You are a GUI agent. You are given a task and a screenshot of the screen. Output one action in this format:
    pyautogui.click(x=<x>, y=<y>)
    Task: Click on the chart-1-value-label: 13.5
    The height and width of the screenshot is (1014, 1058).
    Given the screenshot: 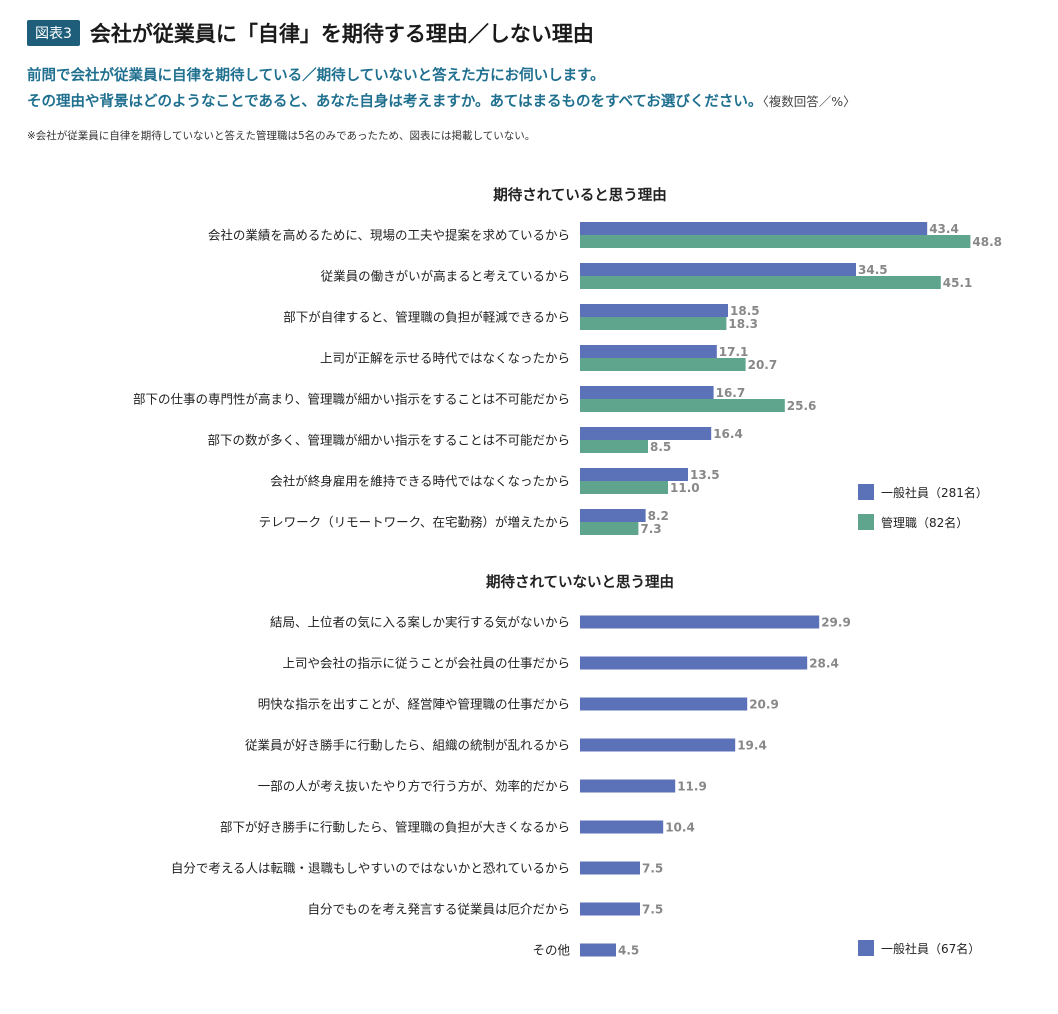 What is the action you would take?
    pyautogui.click(x=705, y=475)
    